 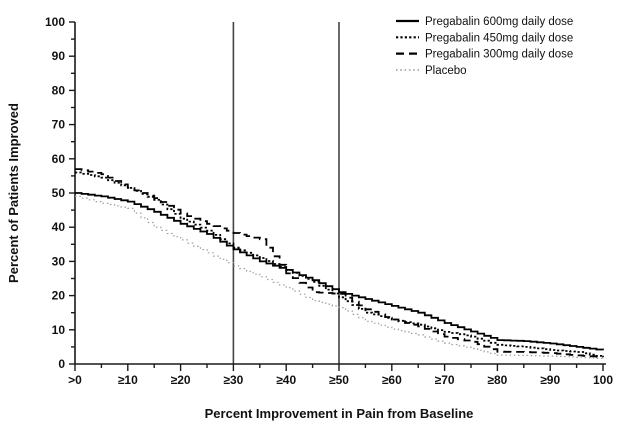 What do you see at coordinates (59, 56) in the screenshot?
I see `y-tick-label: 90` at bounding box center [59, 56].